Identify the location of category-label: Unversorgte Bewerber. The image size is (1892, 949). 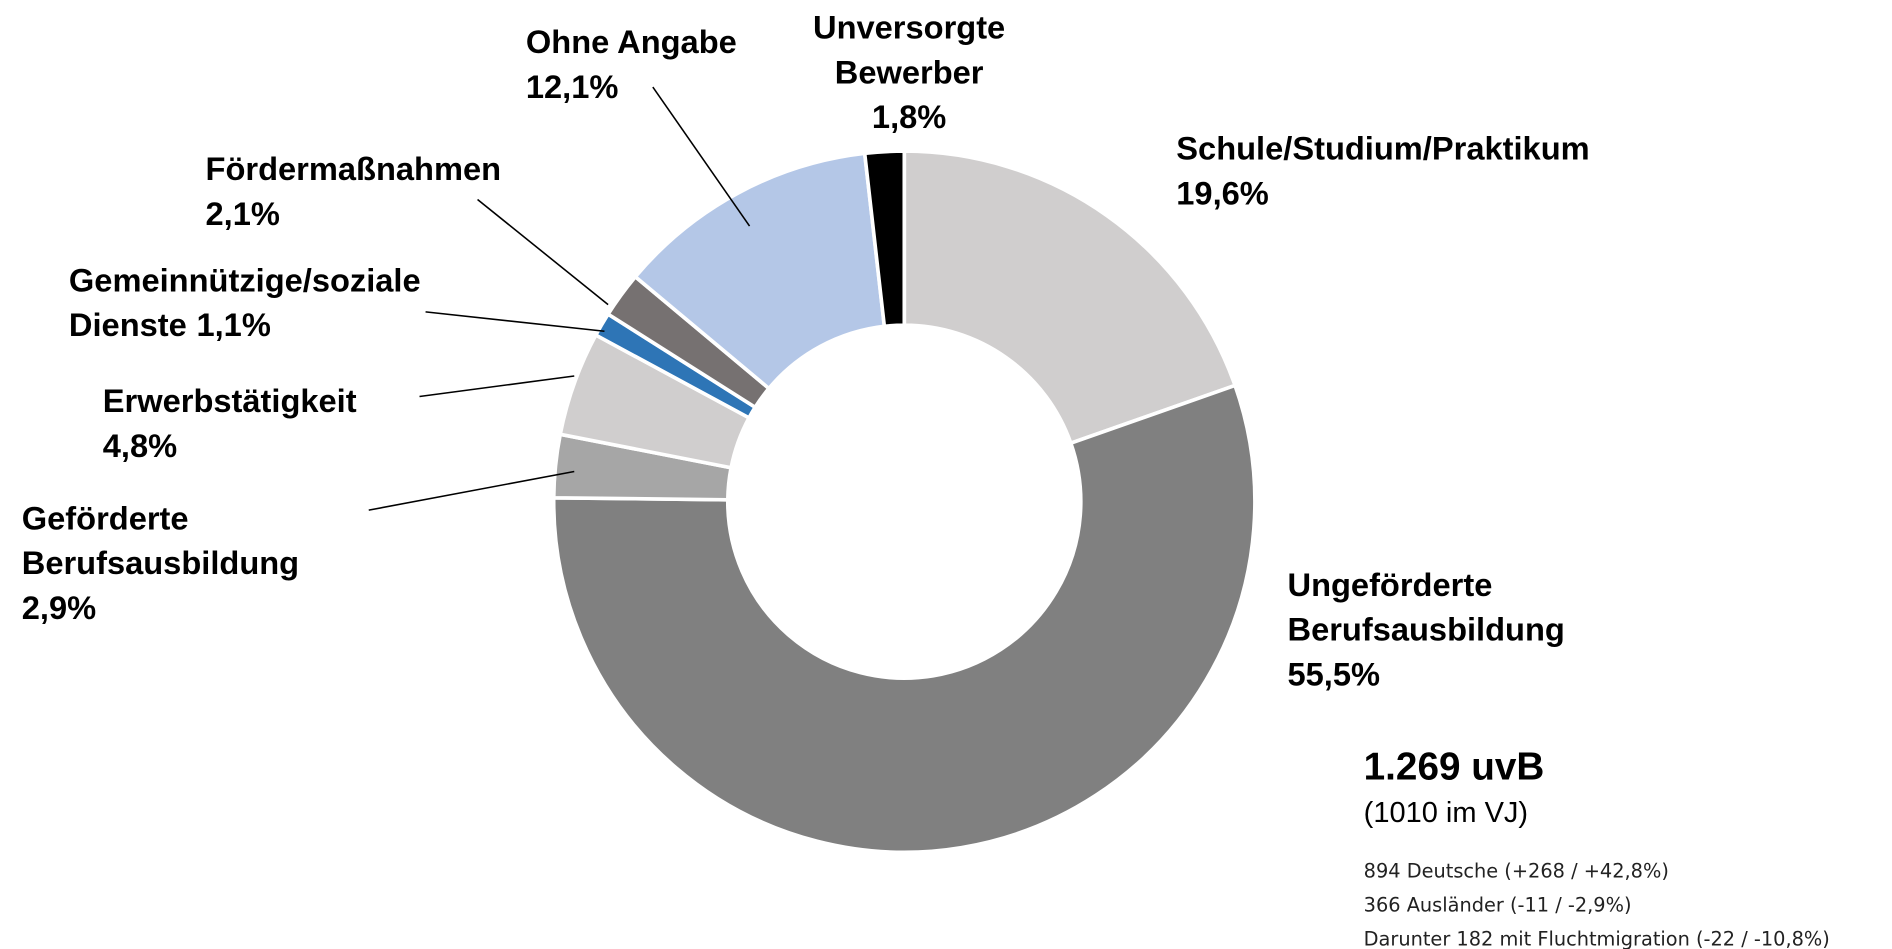
(909, 50).